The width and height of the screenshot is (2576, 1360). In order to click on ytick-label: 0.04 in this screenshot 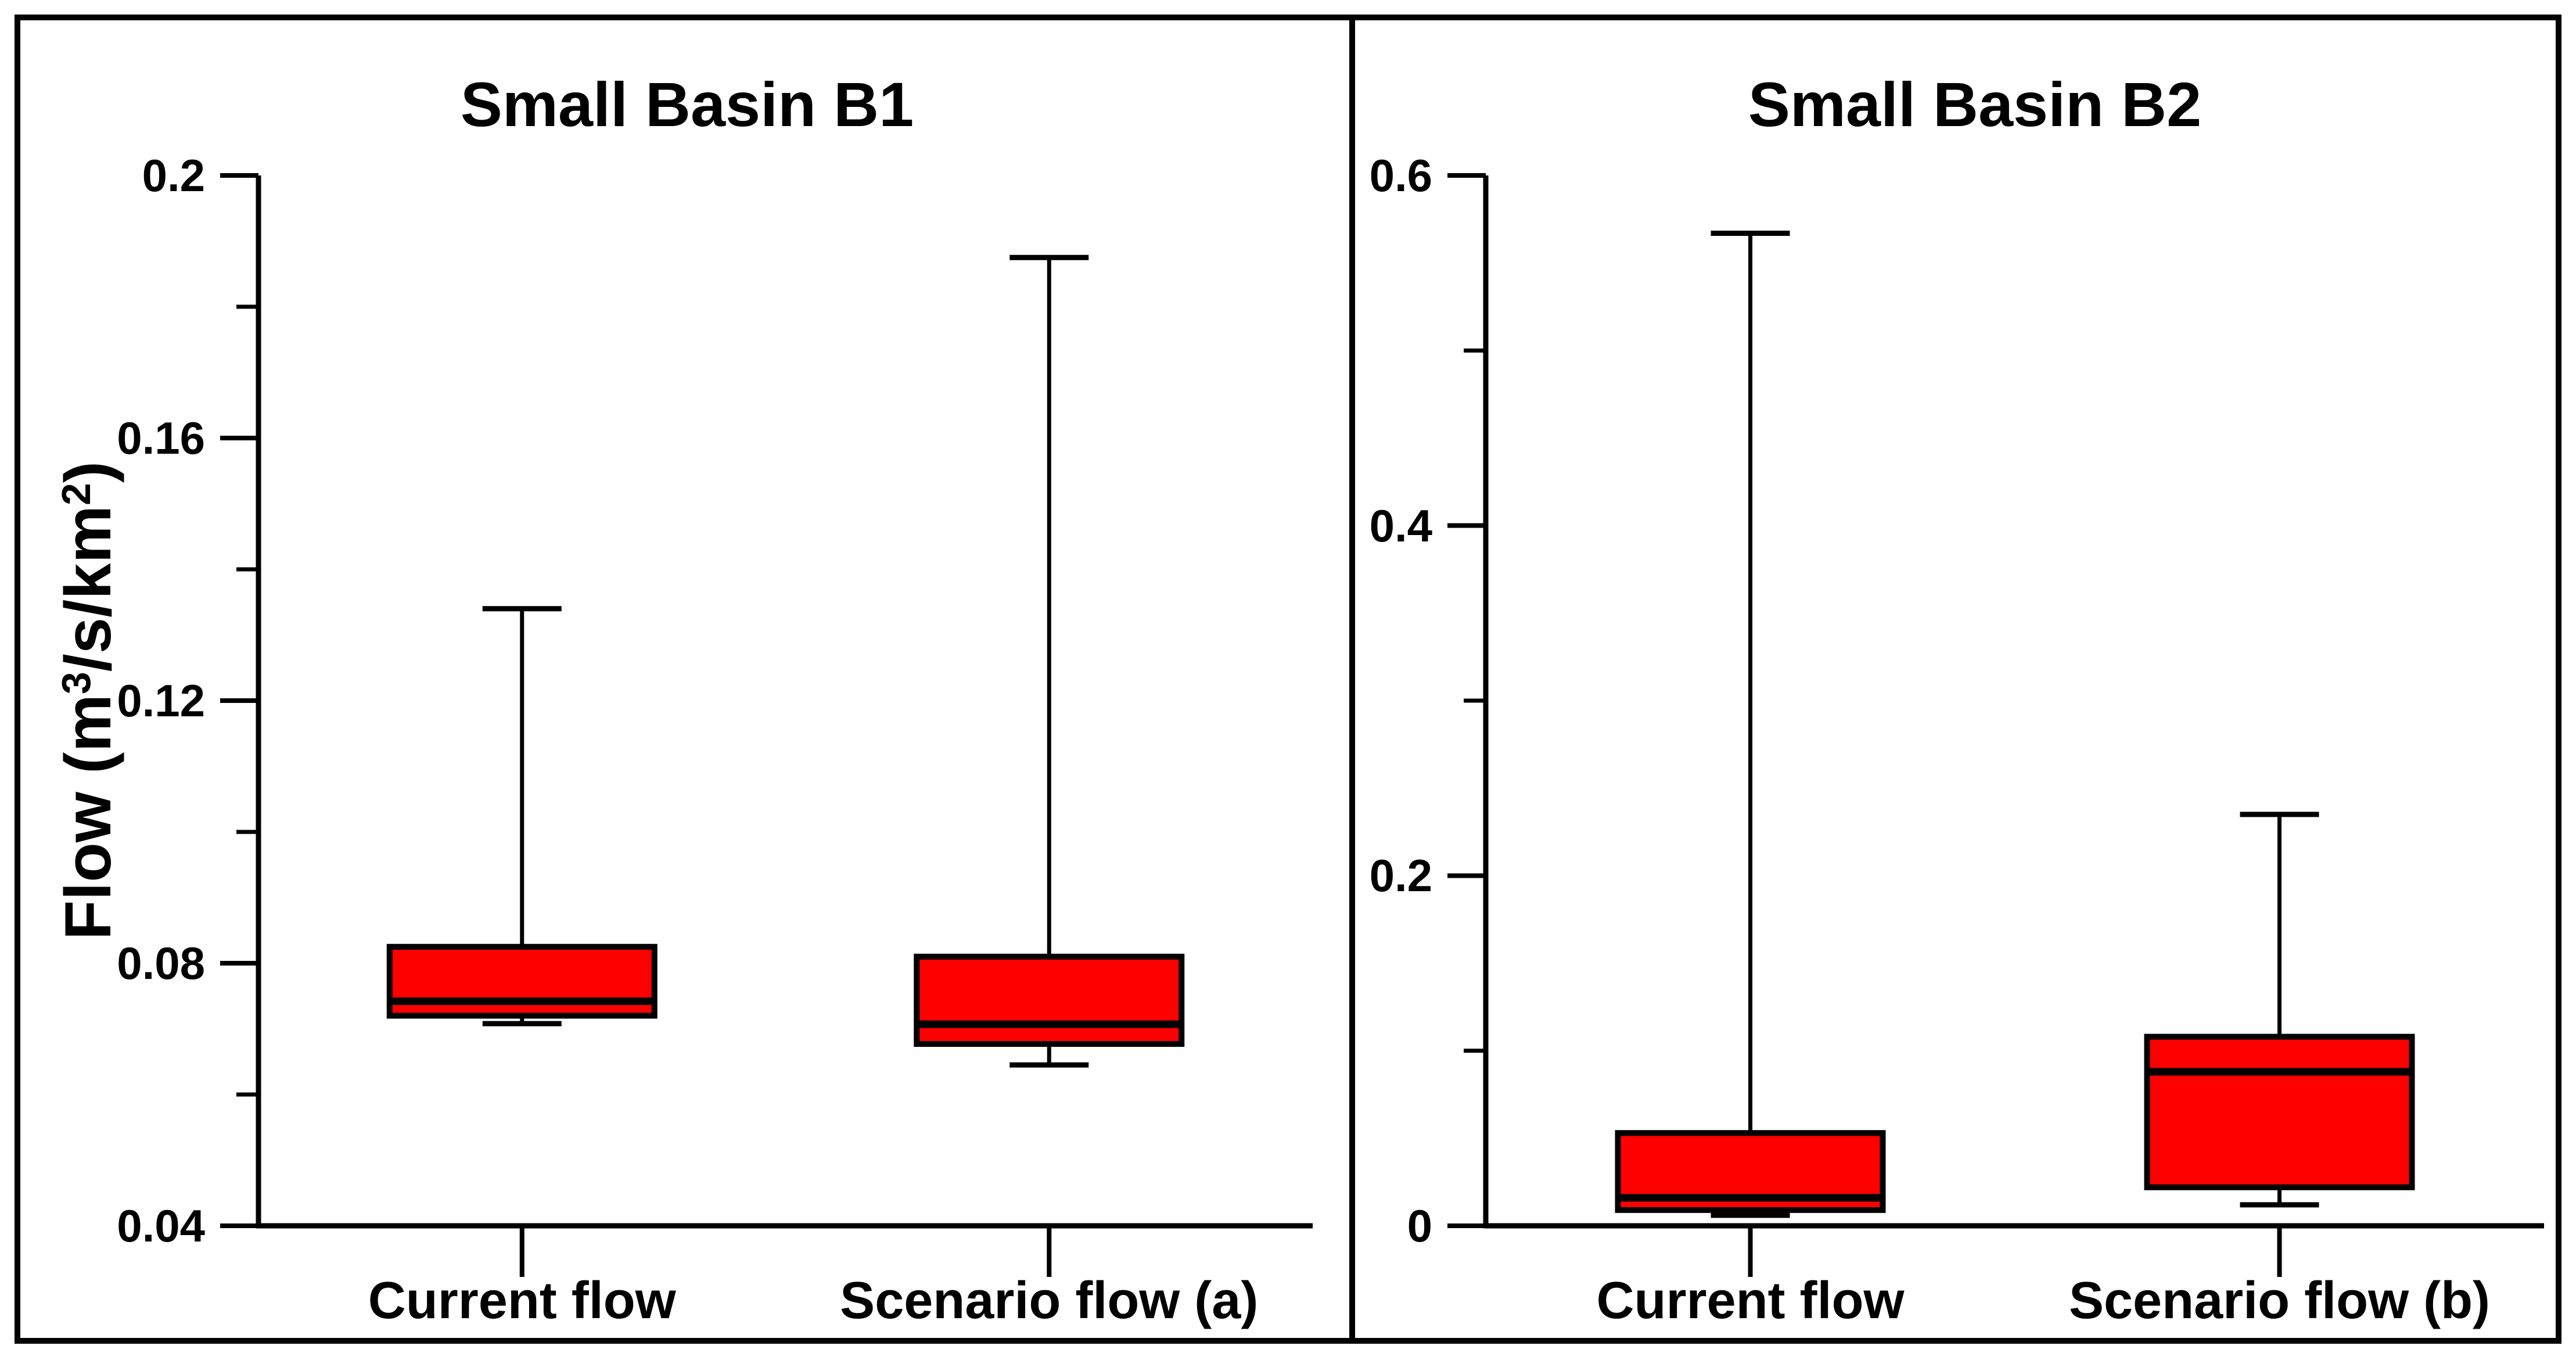, I will do `click(161, 1225)`.